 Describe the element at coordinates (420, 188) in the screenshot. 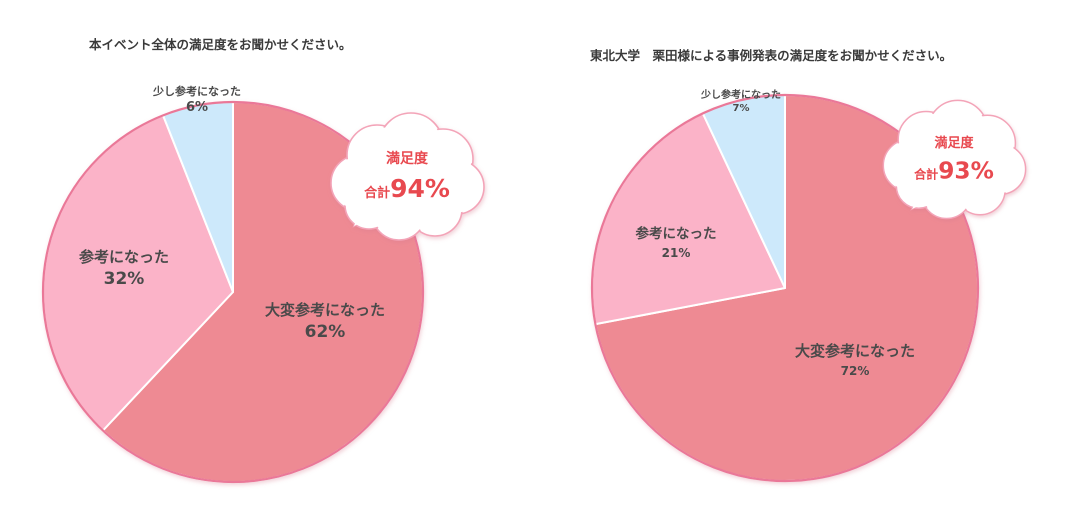

I see `callout-total-value: 94%` at that location.